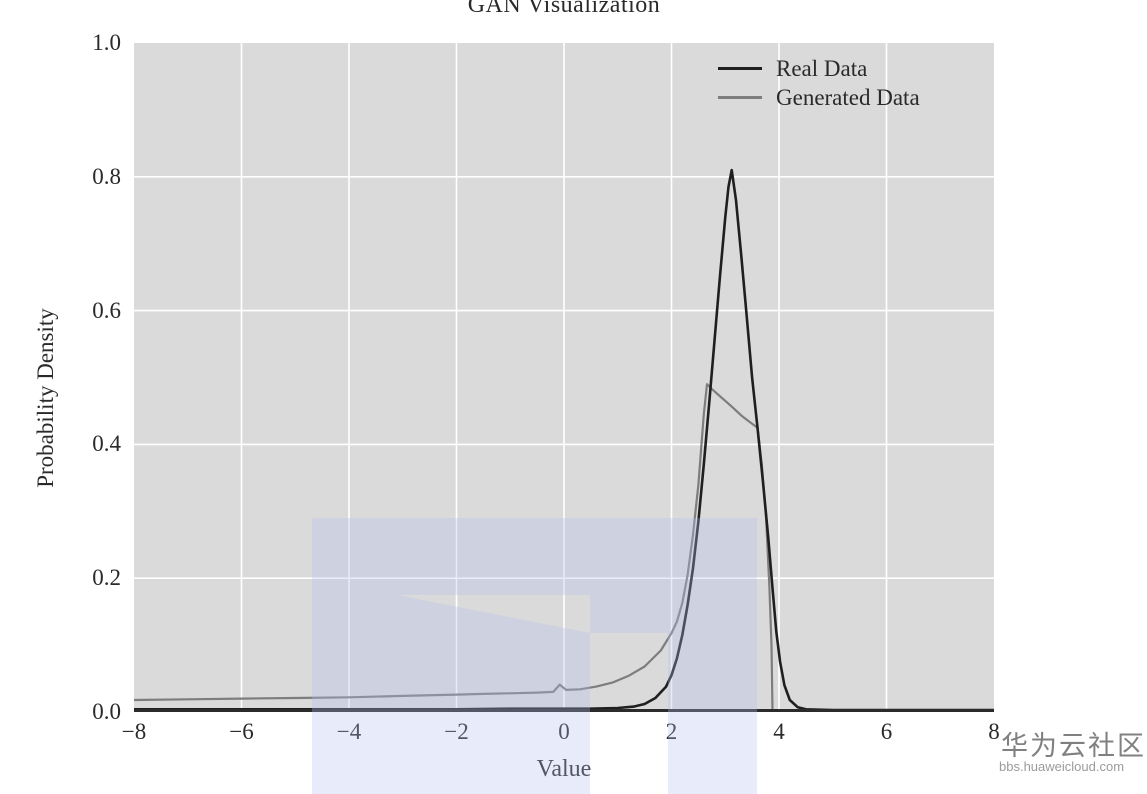 The width and height of the screenshot is (1147, 794). I want to click on x-tick-label: −4, so click(349, 731).